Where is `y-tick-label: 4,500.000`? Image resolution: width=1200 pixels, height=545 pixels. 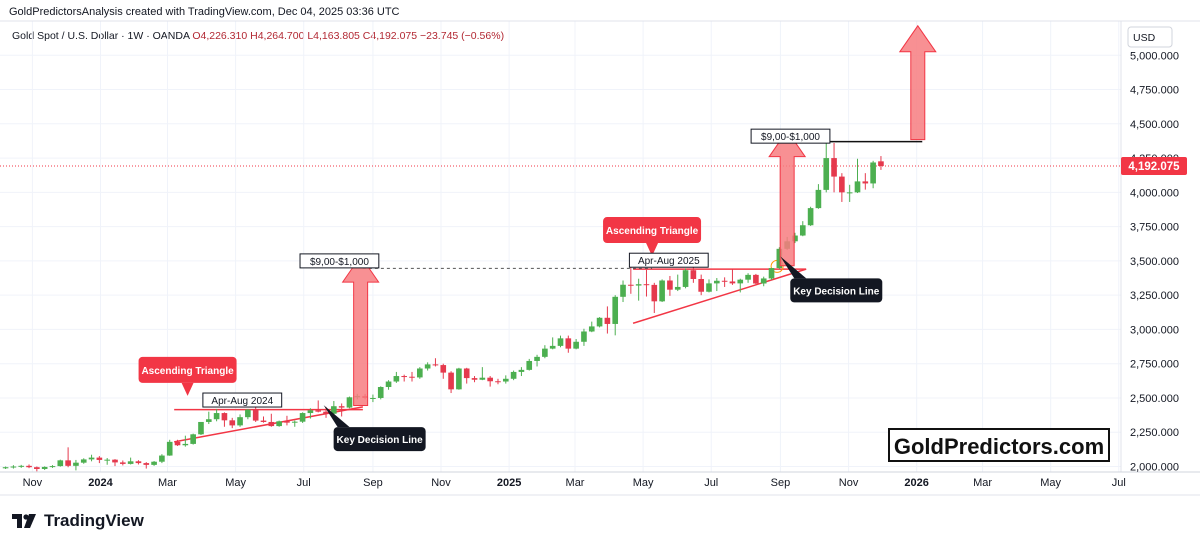
y-tick-label: 4,500.000 is located at coordinates (1154, 125).